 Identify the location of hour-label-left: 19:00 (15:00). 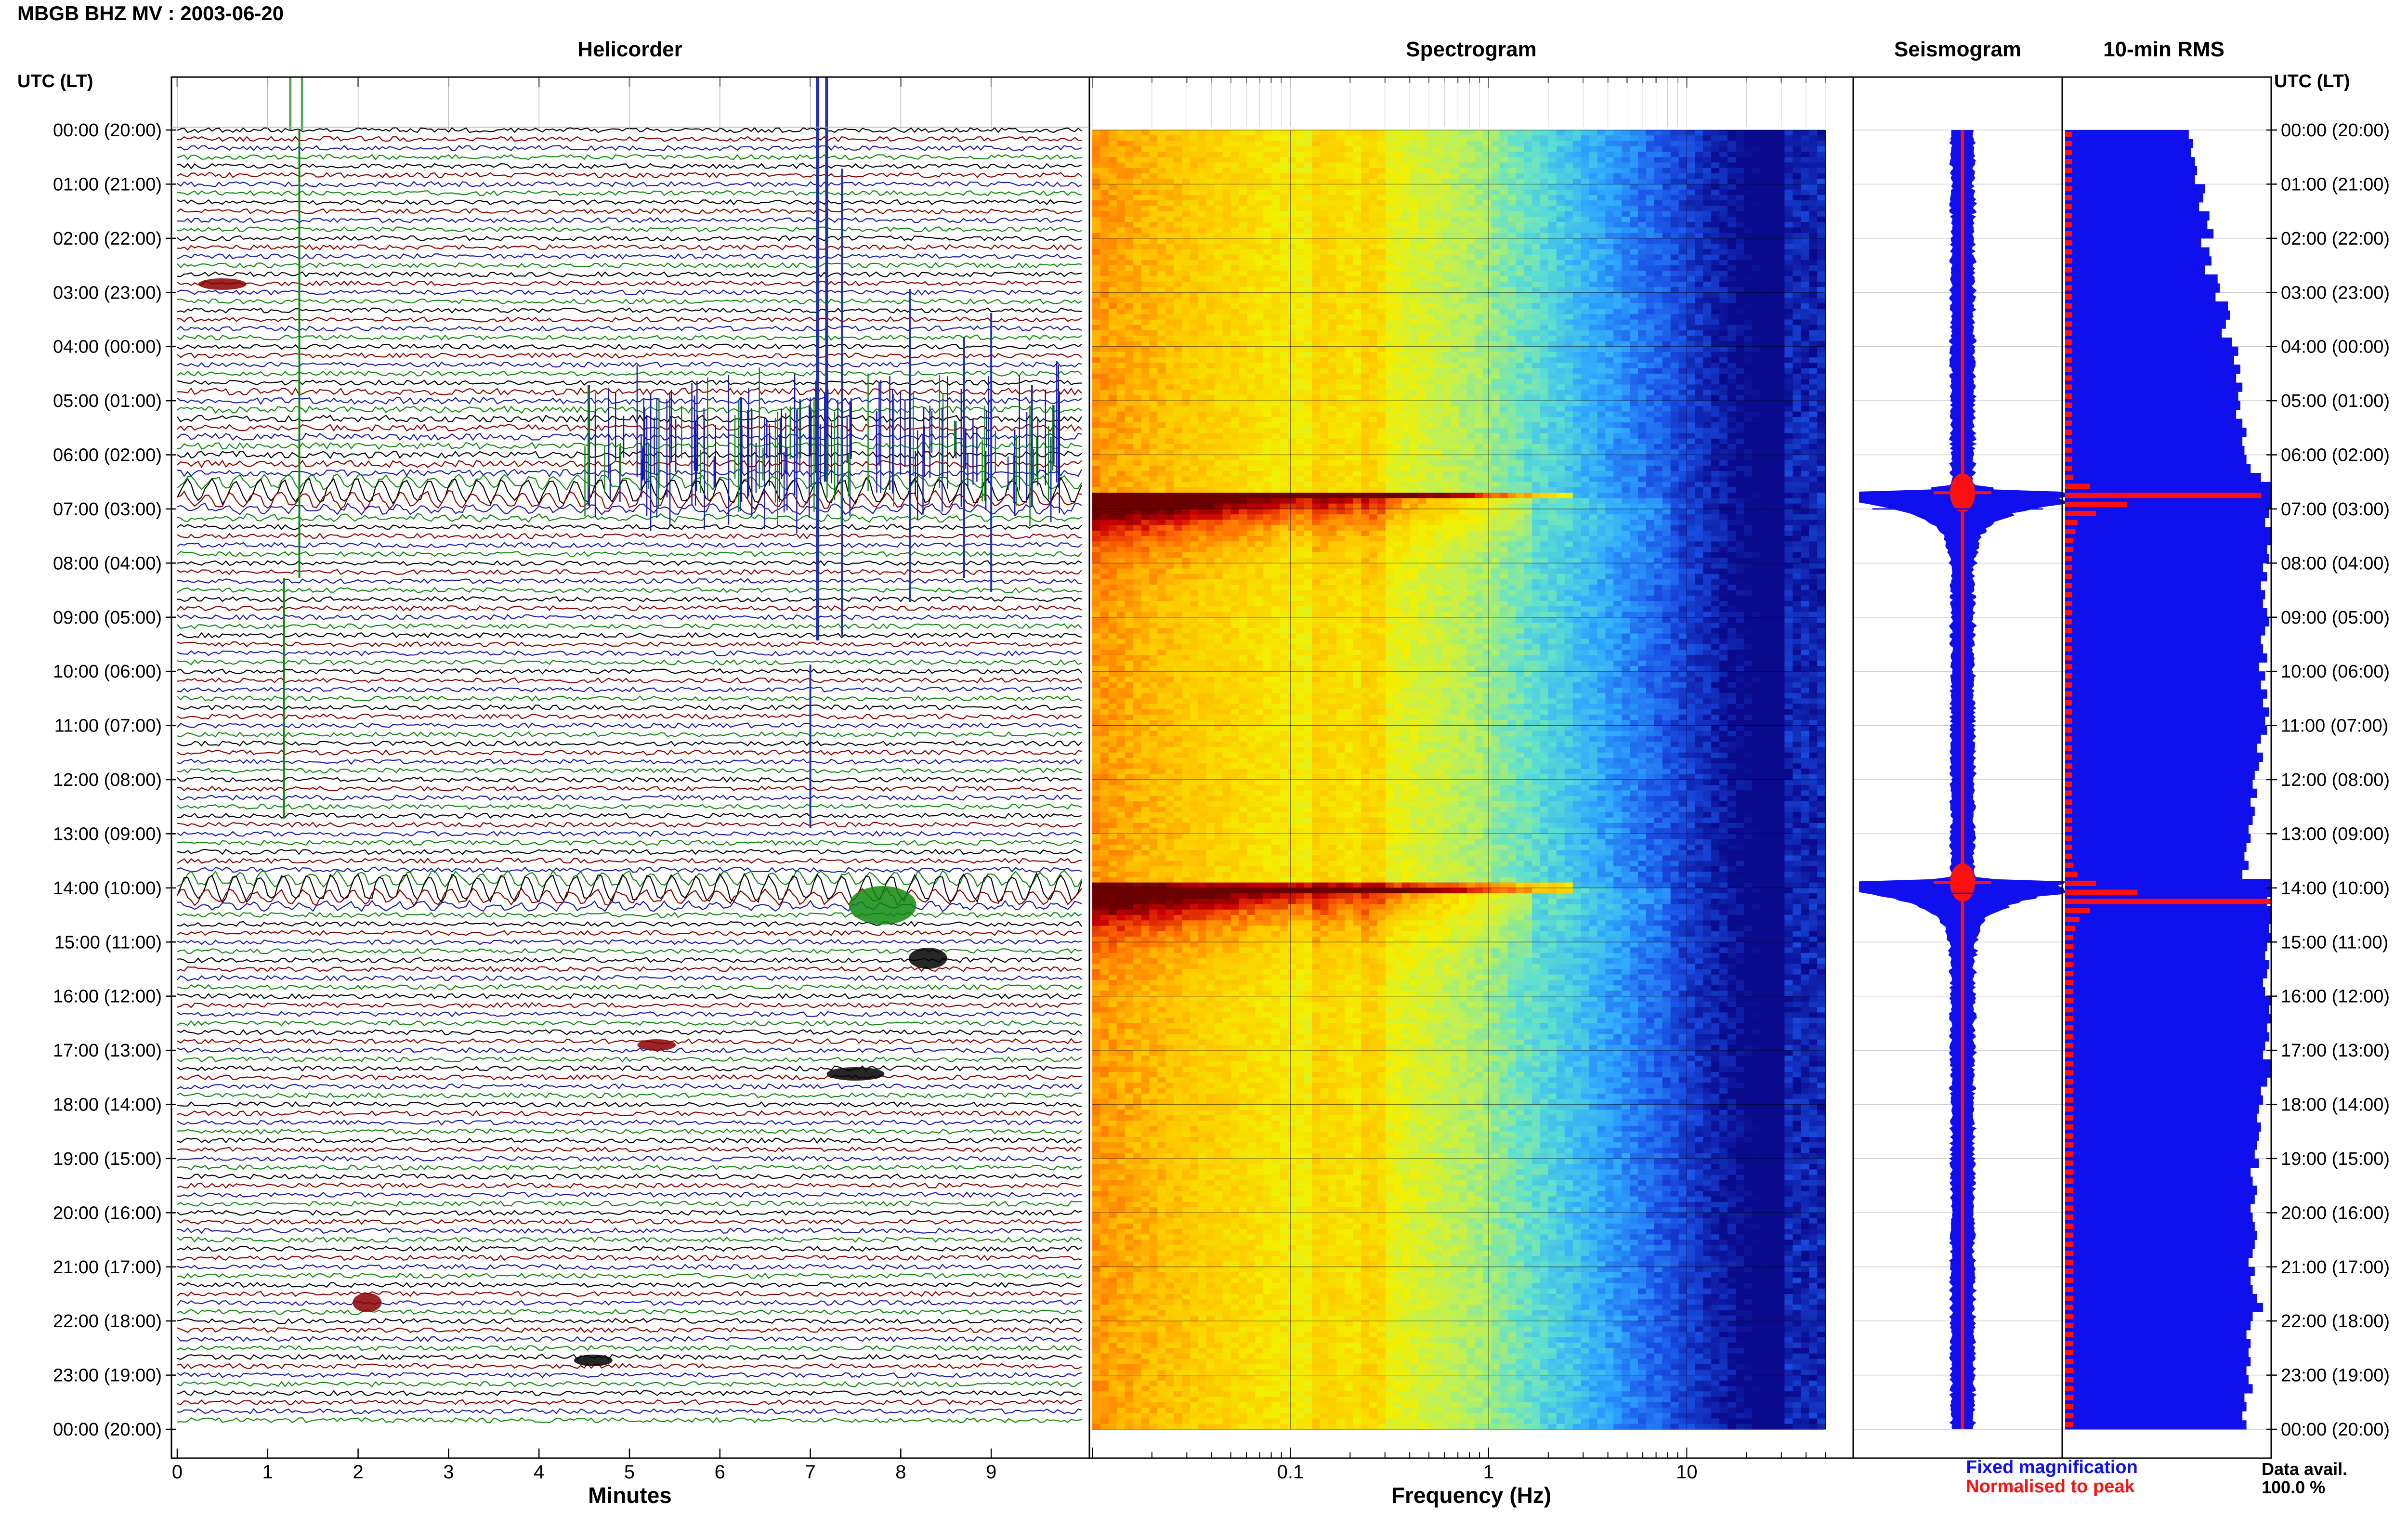
(107, 1159).